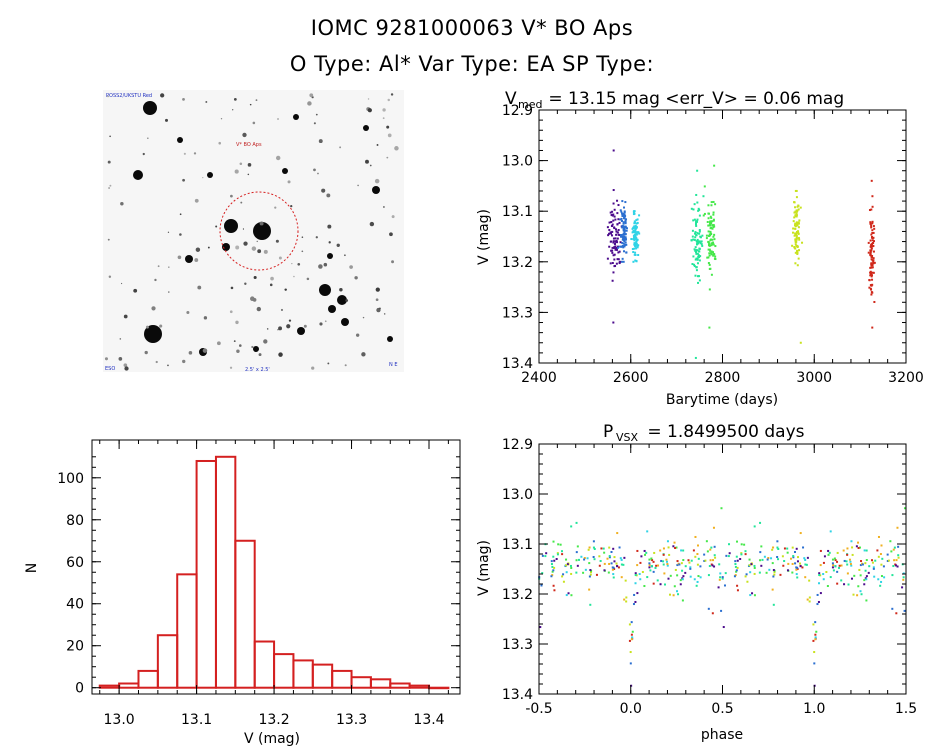 The width and height of the screenshot is (944, 747). I want to click on phase-ylabel: V (mag), so click(484, 568).